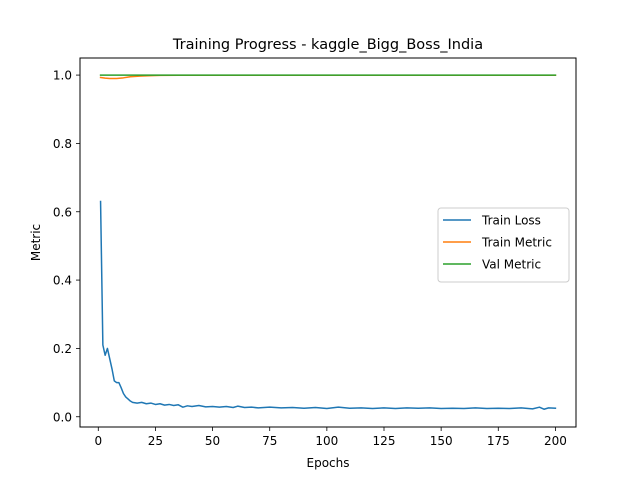  What do you see at coordinates (516, 243) in the screenshot?
I see `legend-label: Train Metric` at bounding box center [516, 243].